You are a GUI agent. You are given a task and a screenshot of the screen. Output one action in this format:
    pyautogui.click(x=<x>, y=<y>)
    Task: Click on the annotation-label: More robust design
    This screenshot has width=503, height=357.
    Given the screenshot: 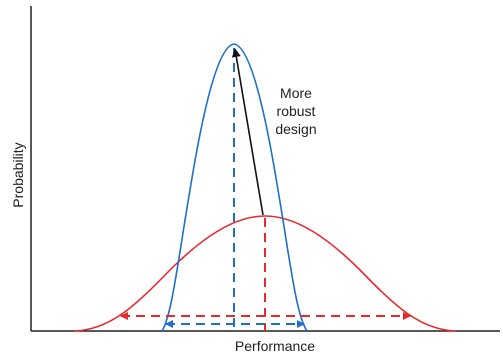 What is the action you would take?
    pyautogui.click(x=296, y=111)
    